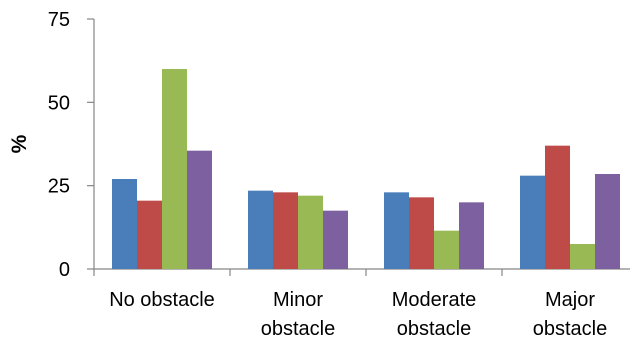  What do you see at coordinates (298, 272) in the screenshot?
I see `x-axis-ticks` at bounding box center [298, 272].